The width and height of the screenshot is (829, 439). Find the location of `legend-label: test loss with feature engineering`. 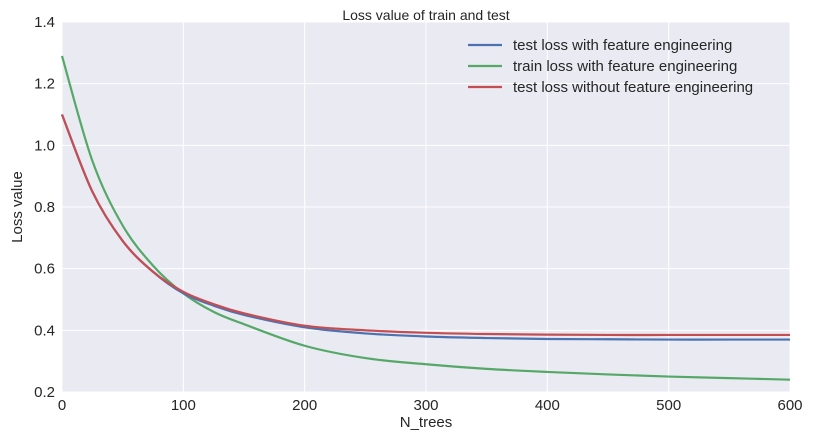

legend-label: test loss with feature engineering is located at coordinates (622, 45).